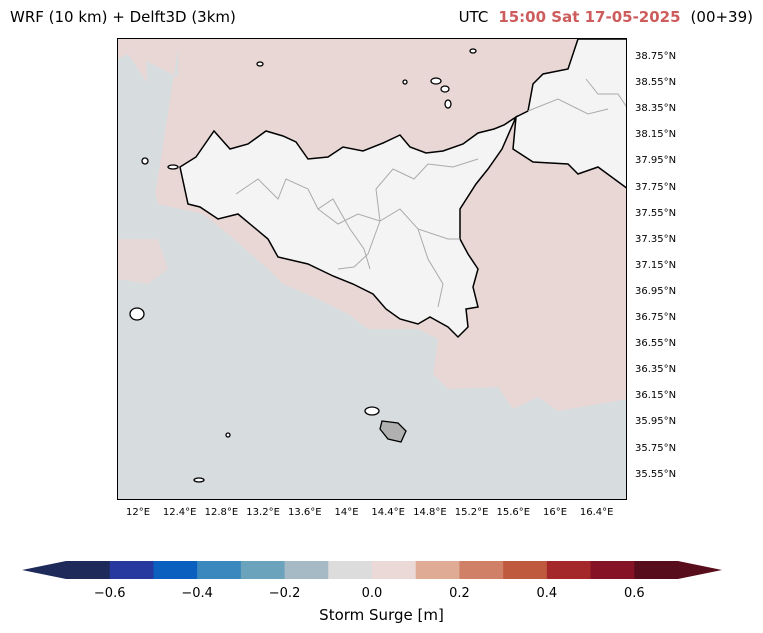 The image size is (763, 633). What do you see at coordinates (430, 512) in the screenshot?
I see `longitude-tick-label: 14.8°E` at bounding box center [430, 512].